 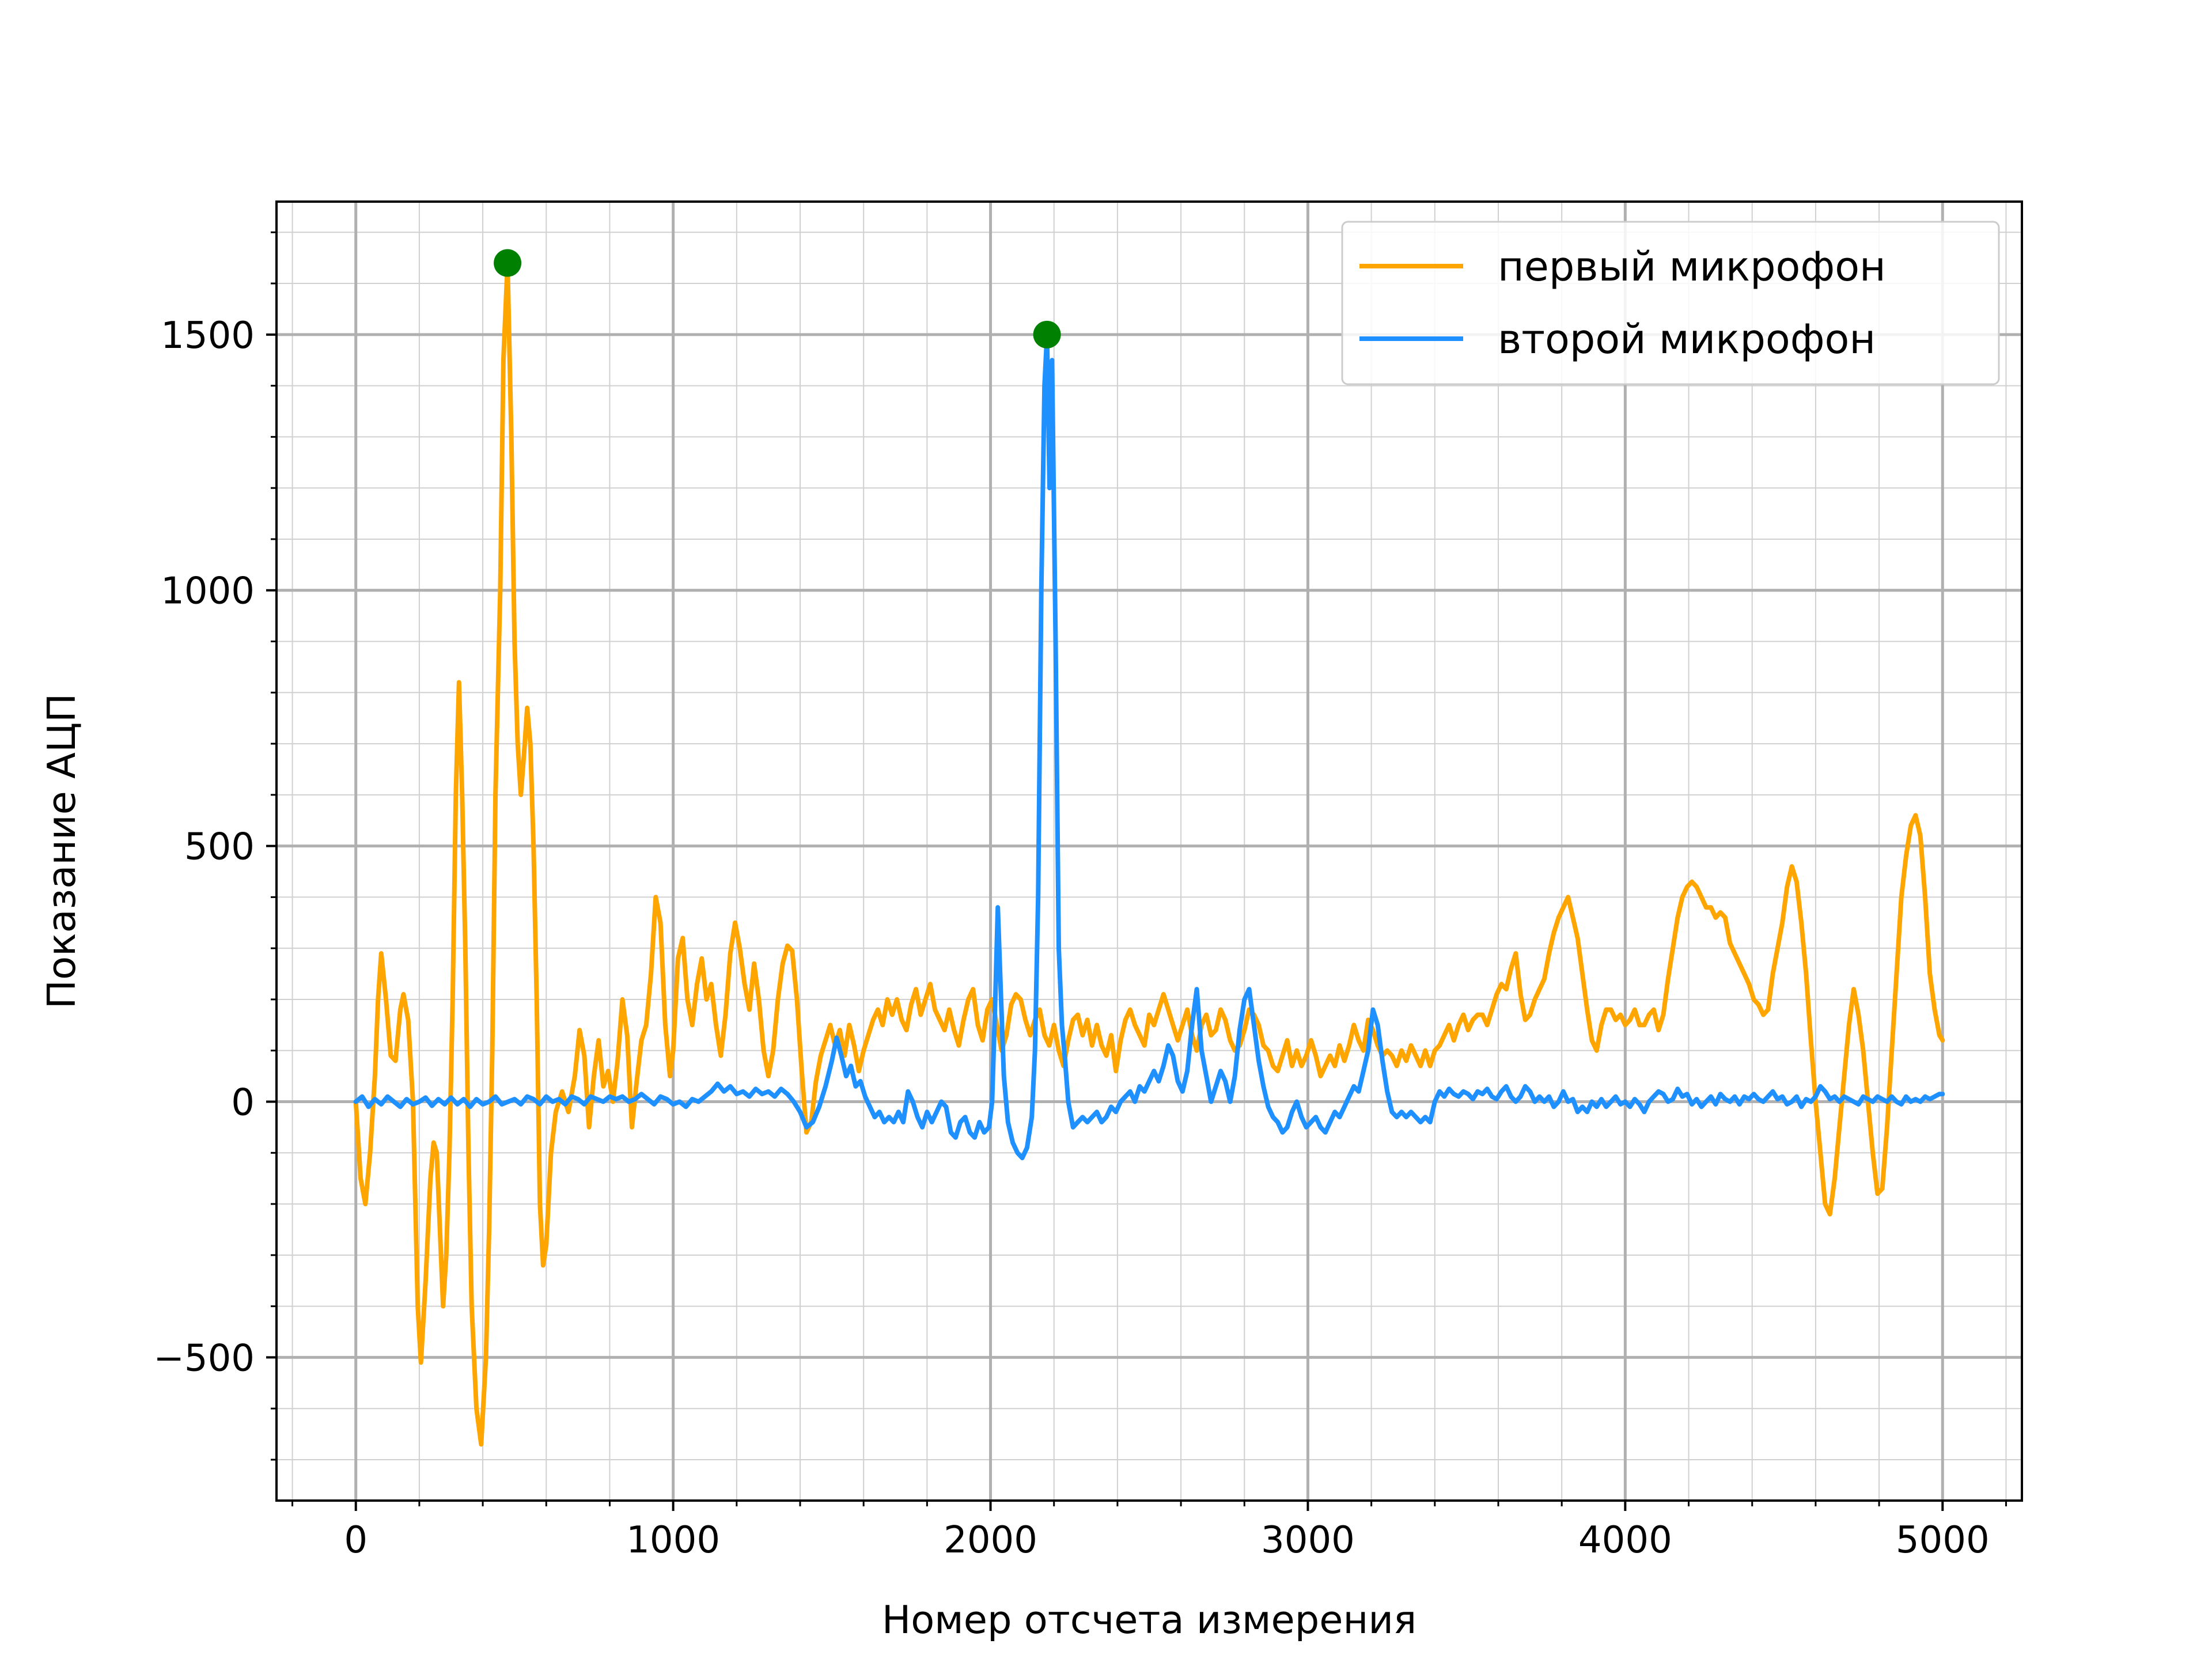 What do you see at coordinates (1687, 339) in the screenshot?
I see `legend-label-series-2: второй микрофон` at bounding box center [1687, 339].